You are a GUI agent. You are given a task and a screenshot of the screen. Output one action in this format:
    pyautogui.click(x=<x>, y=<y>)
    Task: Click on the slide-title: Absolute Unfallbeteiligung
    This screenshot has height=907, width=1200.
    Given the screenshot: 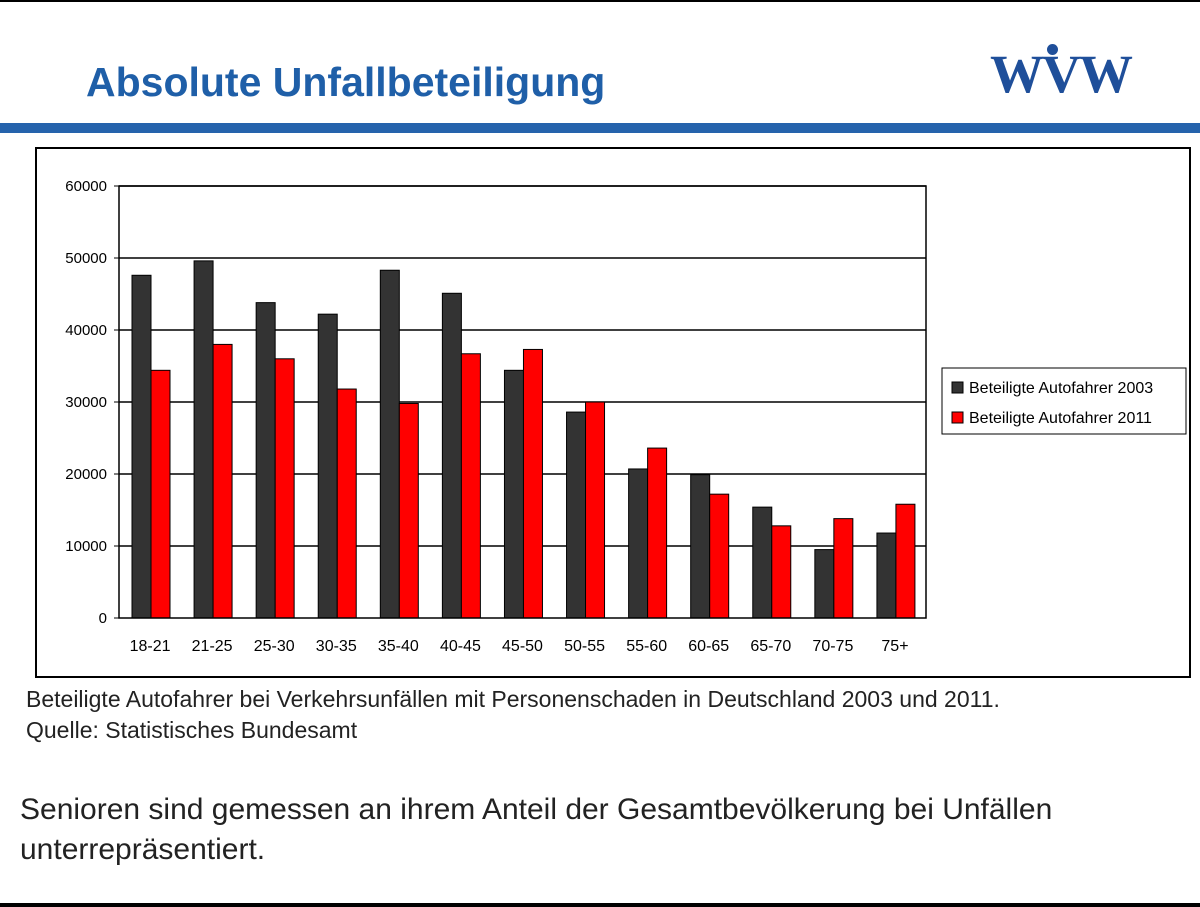 What is the action you would take?
    pyautogui.click(x=346, y=82)
    